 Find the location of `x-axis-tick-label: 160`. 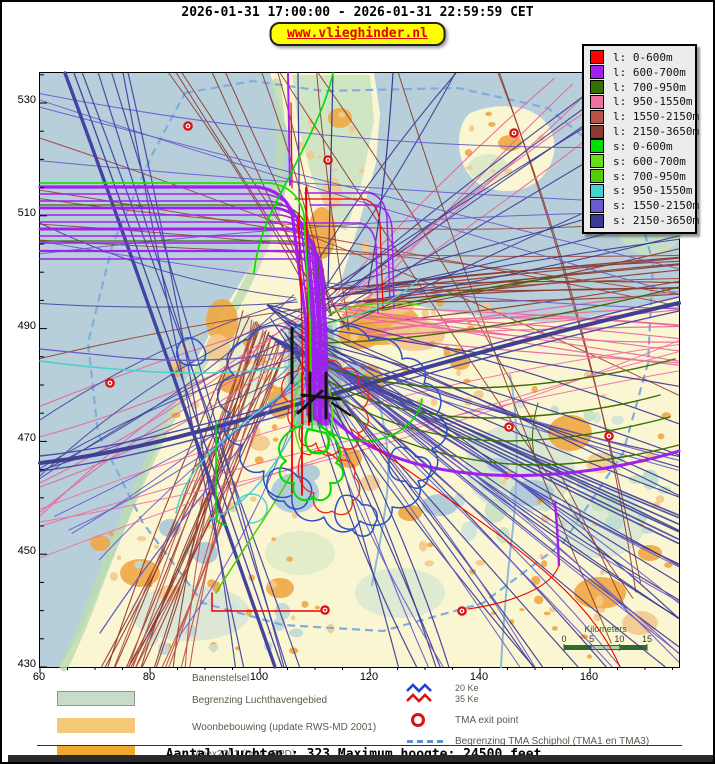

x-axis-tick-label: 160 is located at coordinates (589, 677).